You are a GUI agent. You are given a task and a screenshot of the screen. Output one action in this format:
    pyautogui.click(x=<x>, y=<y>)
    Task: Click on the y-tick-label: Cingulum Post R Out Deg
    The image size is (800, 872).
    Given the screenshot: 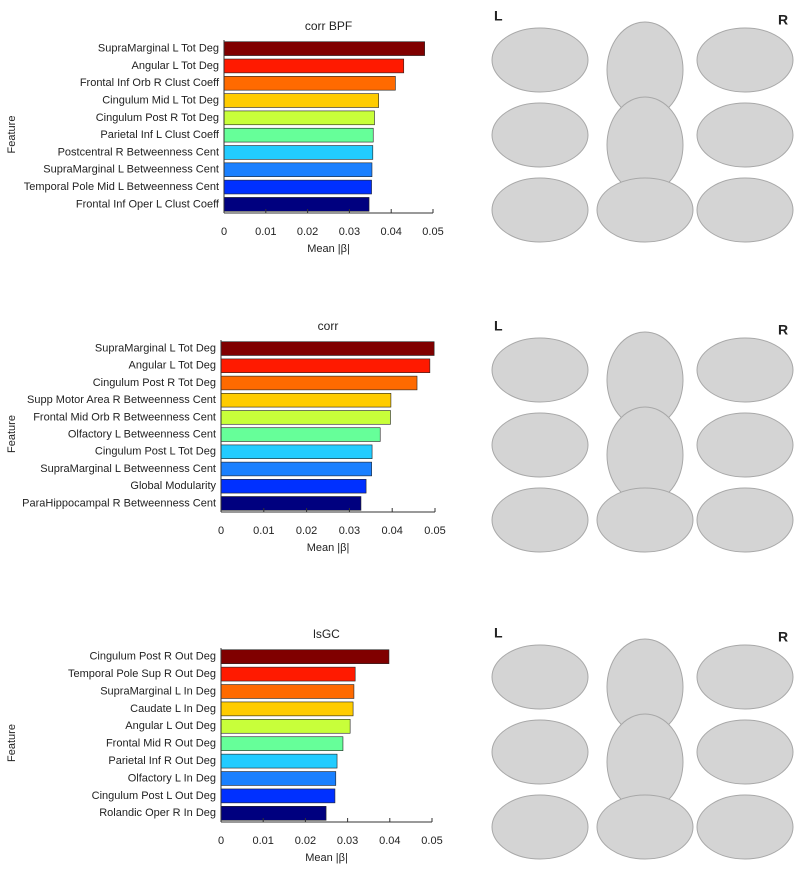 What is the action you would take?
    pyautogui.click(x=152, y=657)
    